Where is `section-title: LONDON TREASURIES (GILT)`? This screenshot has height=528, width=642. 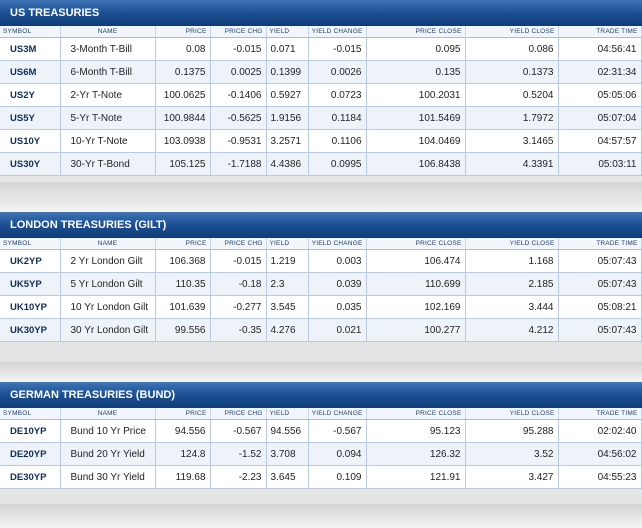 section-title: LONDON TREASURIES (GILT) is located at coordinates (321, 225).